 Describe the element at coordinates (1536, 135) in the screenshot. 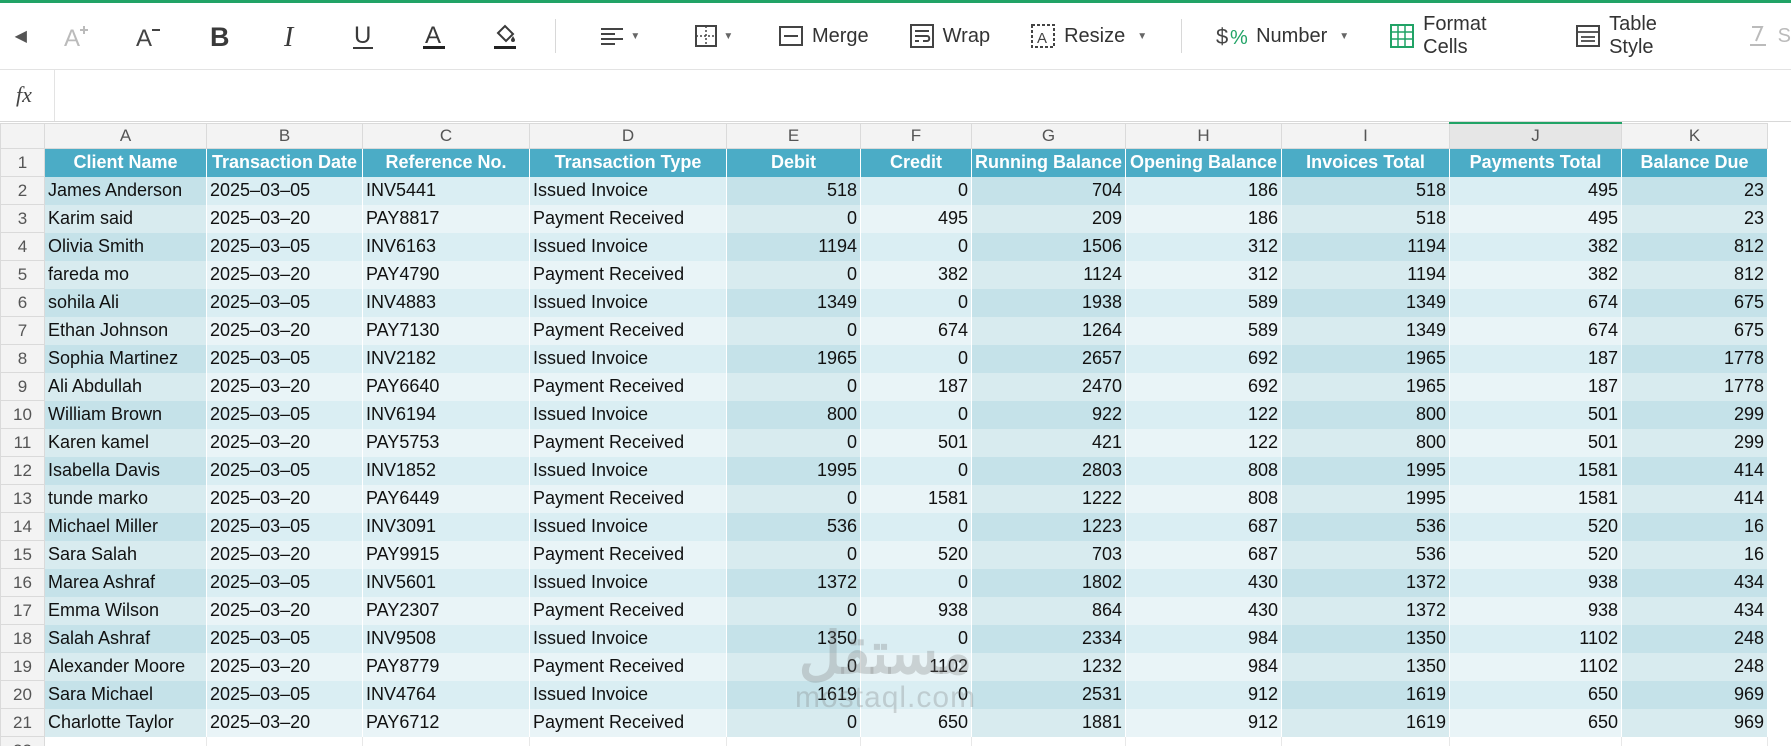

I see `column-header: J` at that location.